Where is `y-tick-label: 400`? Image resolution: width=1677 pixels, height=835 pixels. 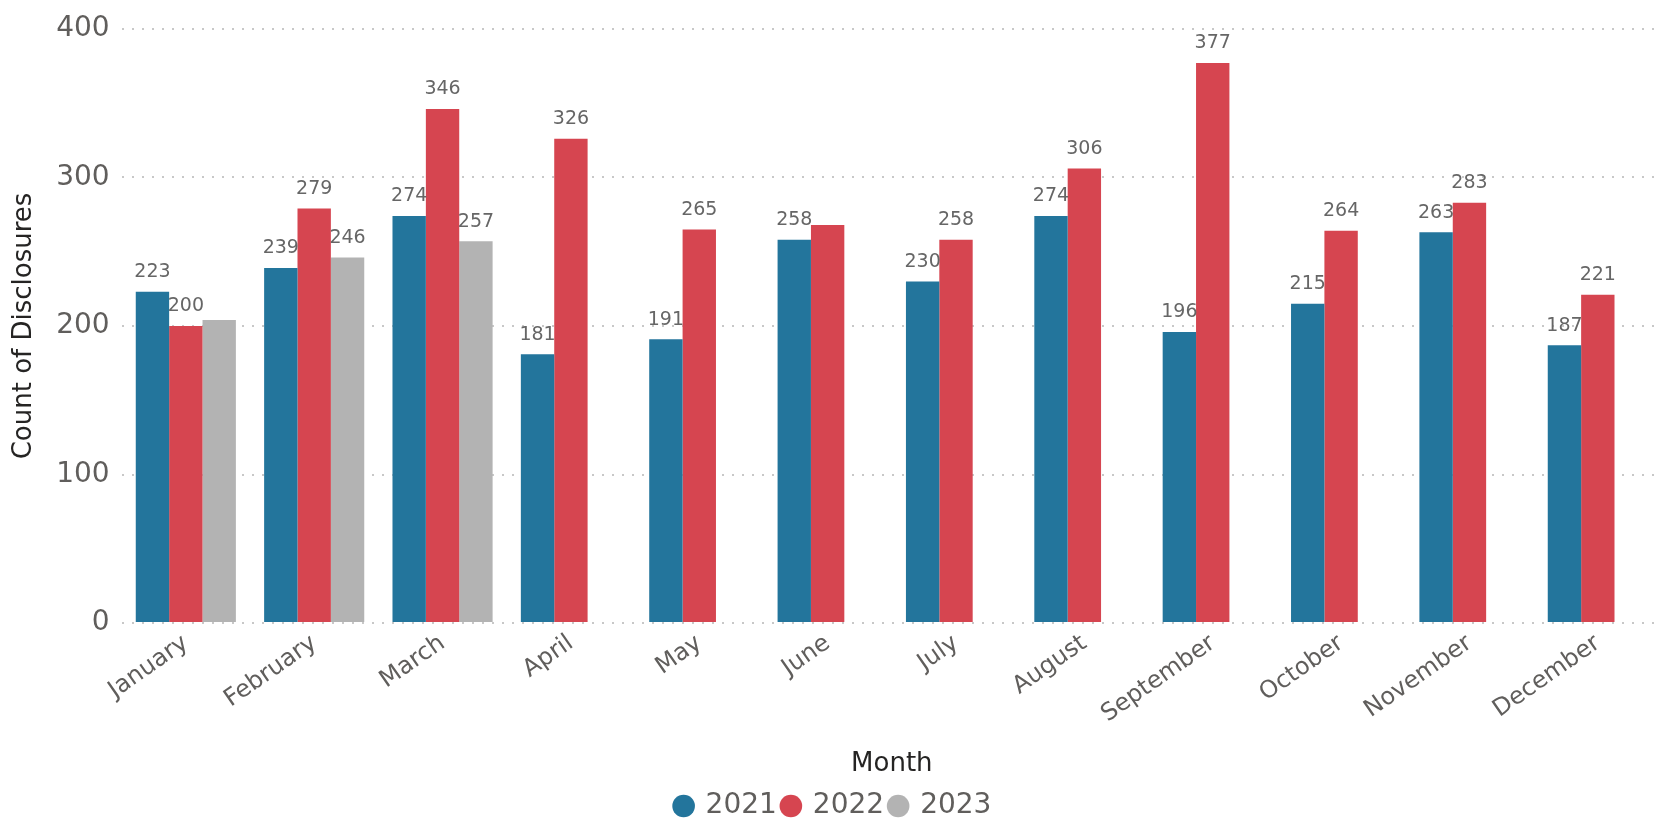
y-tick-label: 400 is located at coordinates (83, 27).